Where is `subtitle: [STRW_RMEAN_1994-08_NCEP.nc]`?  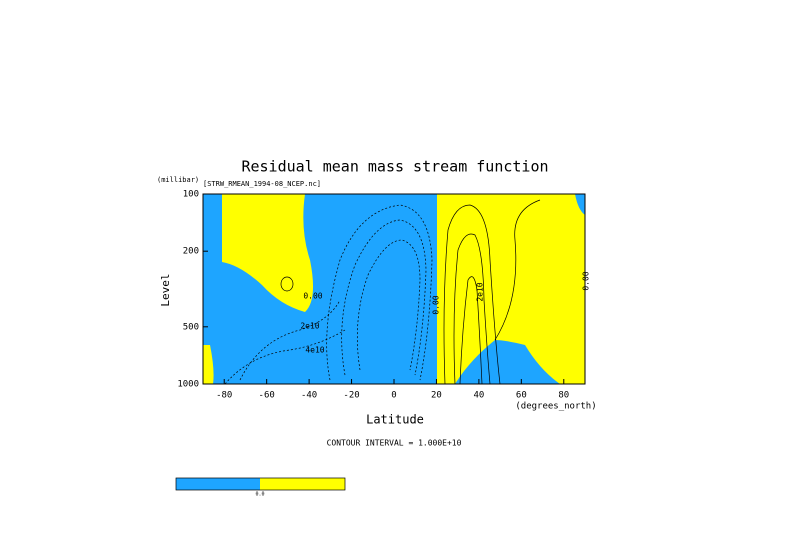 subtitle: [STRW_RMEAN_1994-08_NCEP.nc] is located at coordinates (262, 184).